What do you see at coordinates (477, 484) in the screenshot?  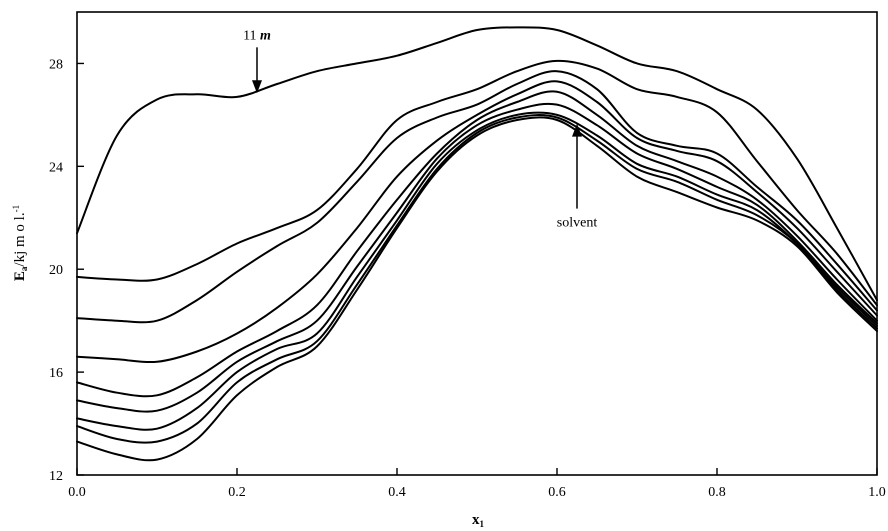 I see `x-axis-ticks: 0.0 0.2 0.4 0.6 0.8 1.0` at bounding box center [477, 484].